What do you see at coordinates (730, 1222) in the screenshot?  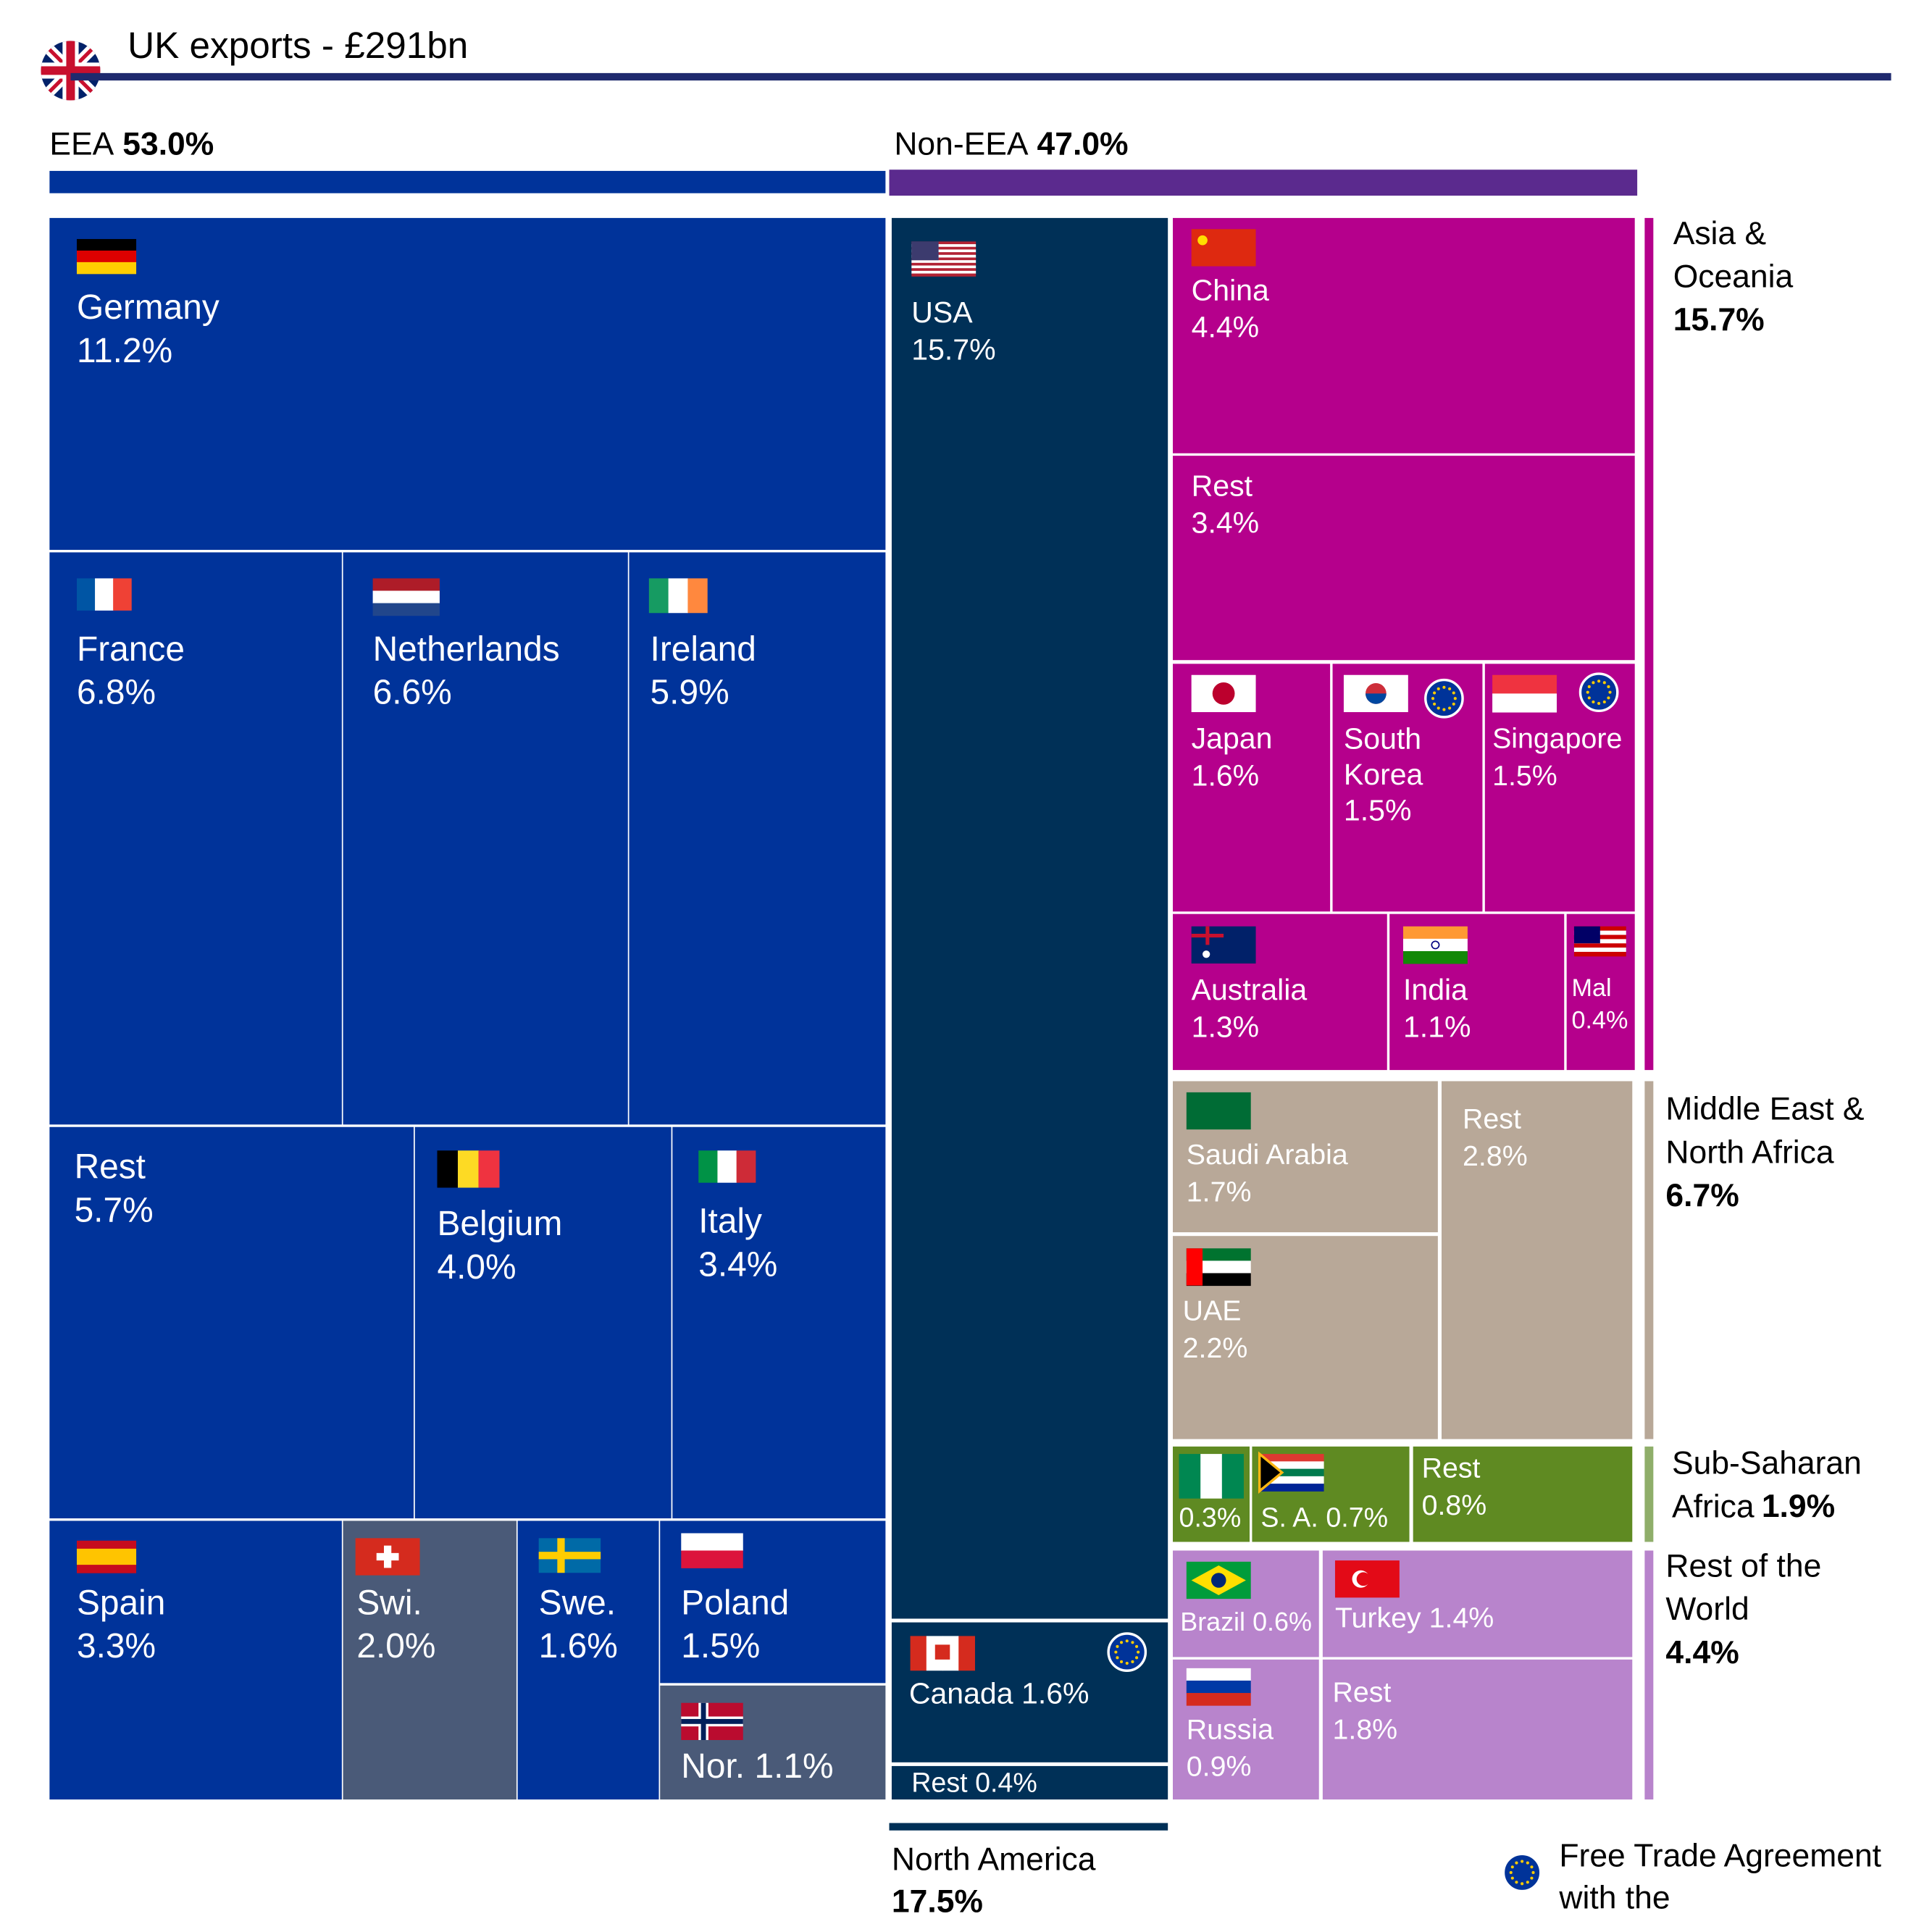 I see `cell-name: Italy` at bounding box center [730, 1222].